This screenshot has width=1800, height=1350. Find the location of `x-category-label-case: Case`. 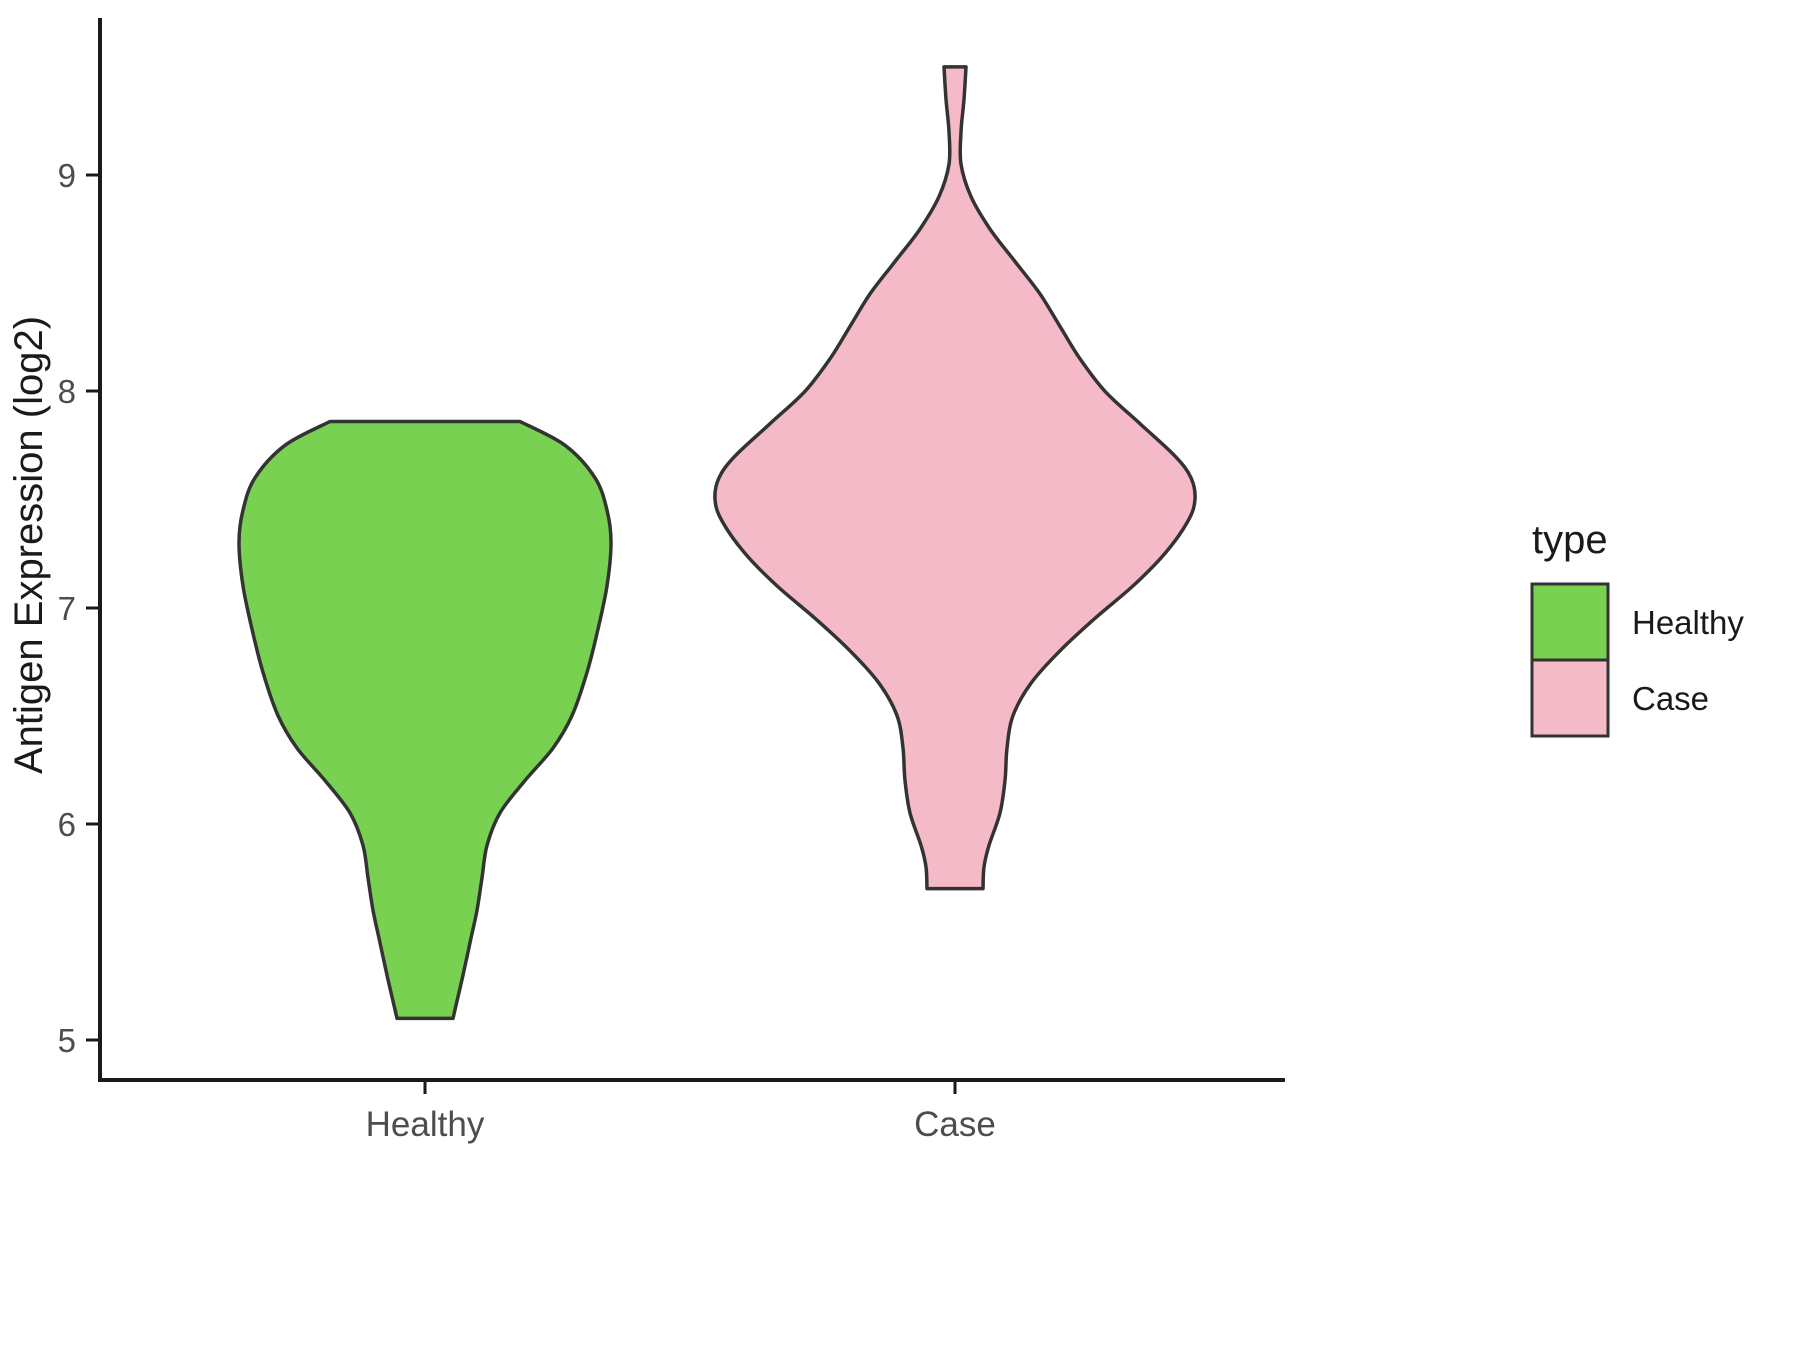

x-category-label-case: Case is located at coordinates (955, 1124).